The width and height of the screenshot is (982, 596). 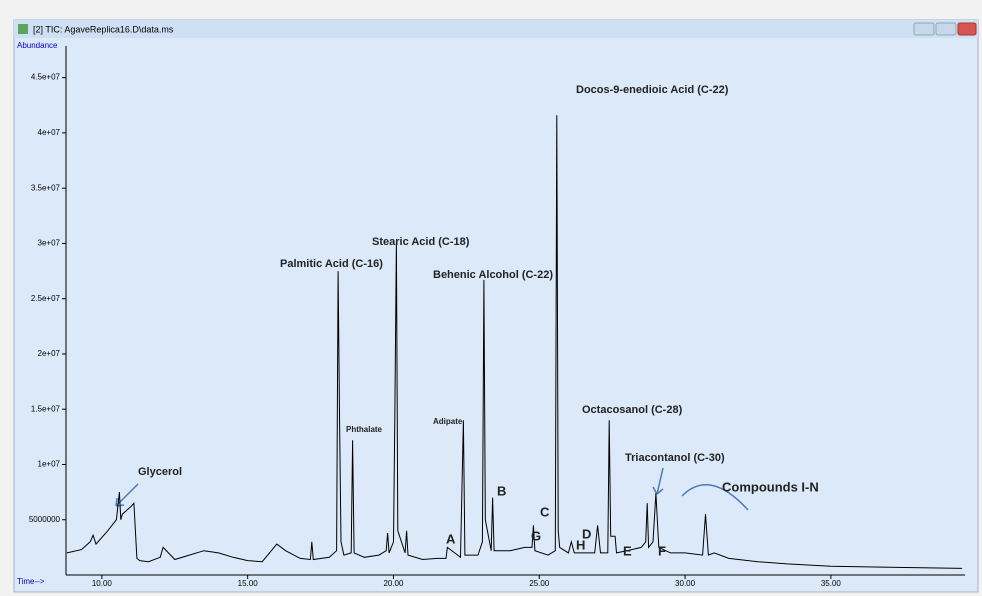 What do you see at coordinates (539, 583) in the screenshot?
I see `x-tick-label: 25.00` at bounding box center [539, 583].